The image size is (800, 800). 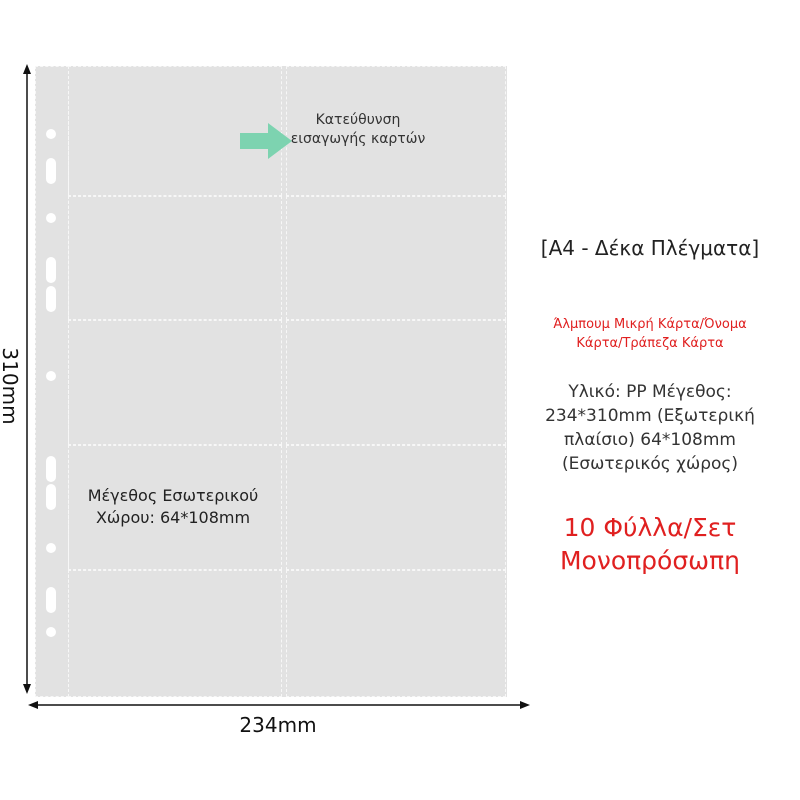 I want to click on inner-size-line1: Μέγεθος Εσωτερικού, so click(x=173, y=495).